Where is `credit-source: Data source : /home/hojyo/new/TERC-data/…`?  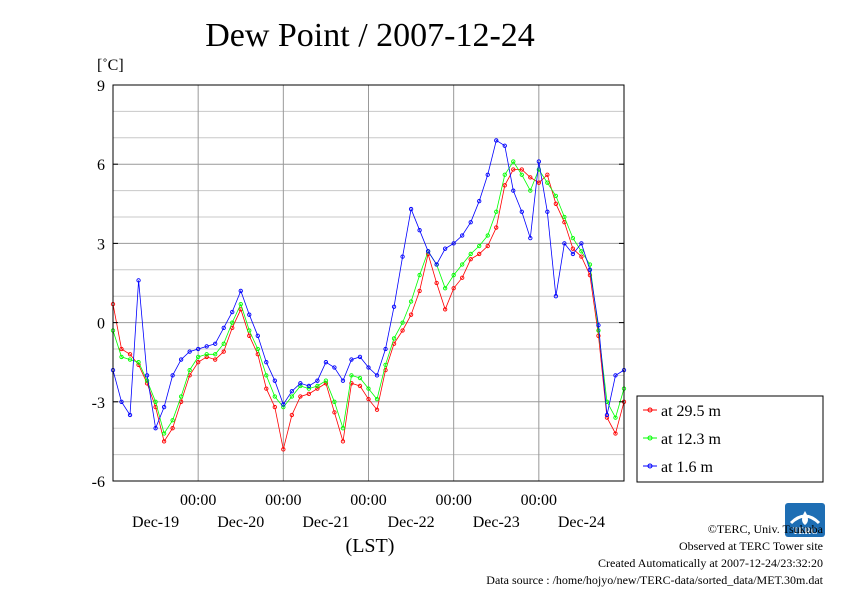 credit-source: Data source : /home/hojyo/new/TERC-data/… is located at coordinates (654, 580).